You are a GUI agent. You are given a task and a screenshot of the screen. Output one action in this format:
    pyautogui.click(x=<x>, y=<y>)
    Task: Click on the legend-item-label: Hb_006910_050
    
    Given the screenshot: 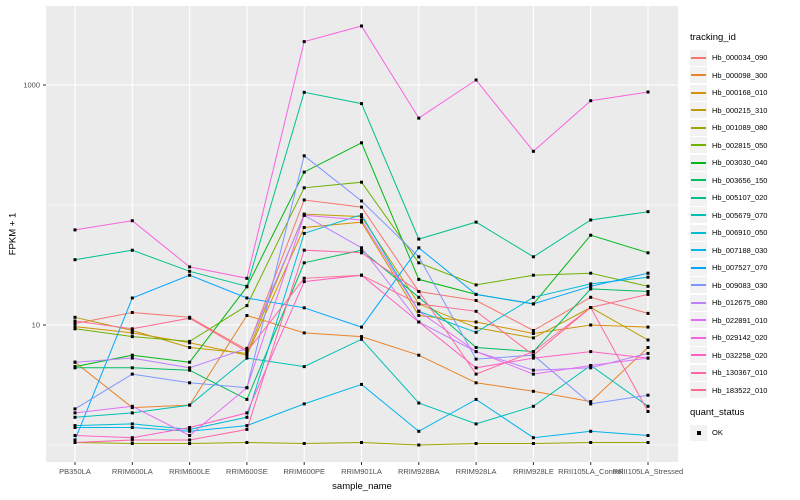 What is the action you would take?
    pyautogui.click(x=740, y=233)
    